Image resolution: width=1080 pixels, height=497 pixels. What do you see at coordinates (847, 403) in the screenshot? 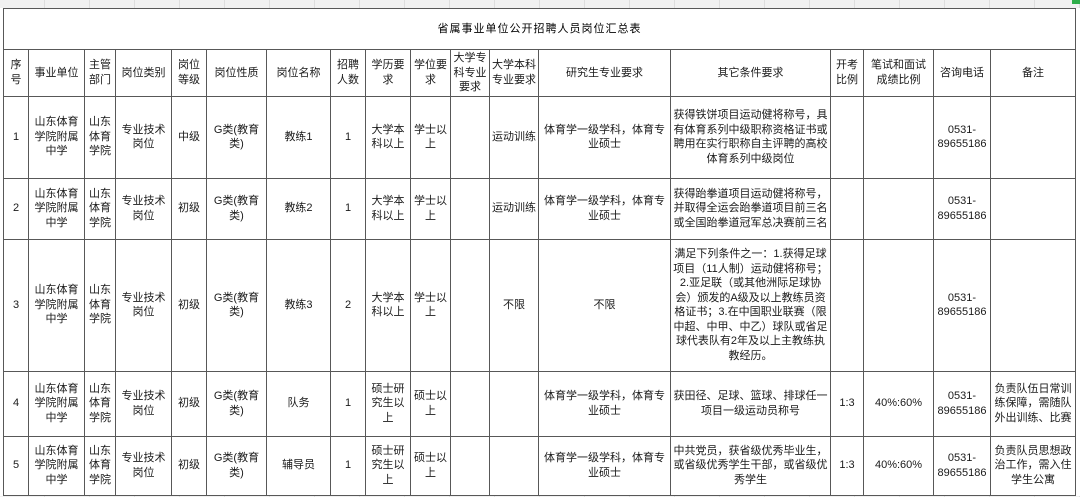
I see `table-cell-r4-c15: 1:3` at bounding box center [847, 403].